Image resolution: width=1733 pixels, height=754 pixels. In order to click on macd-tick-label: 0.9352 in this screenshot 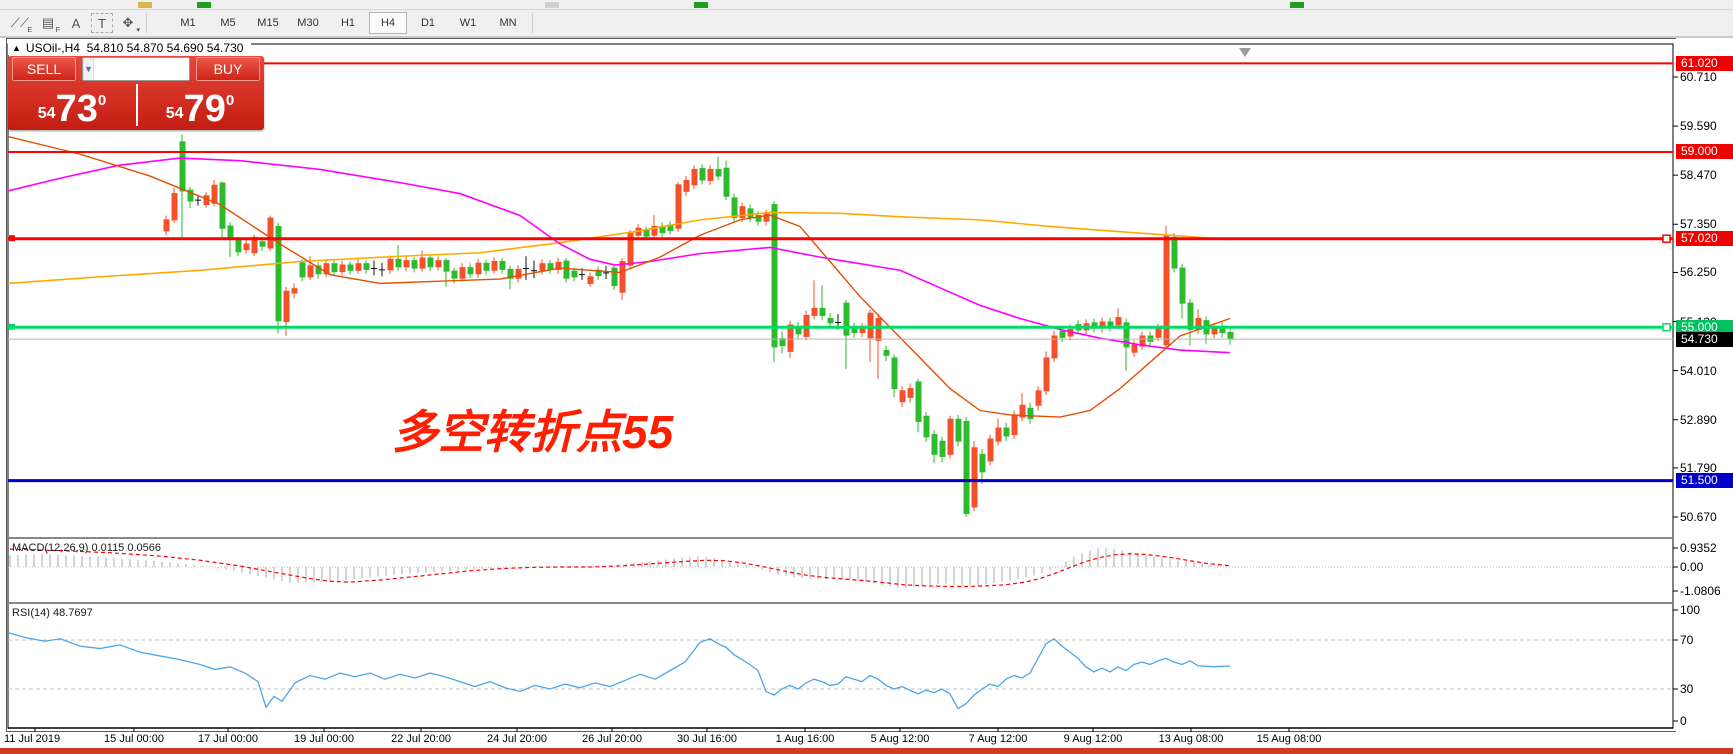, I will do `click(1698, 548)`.